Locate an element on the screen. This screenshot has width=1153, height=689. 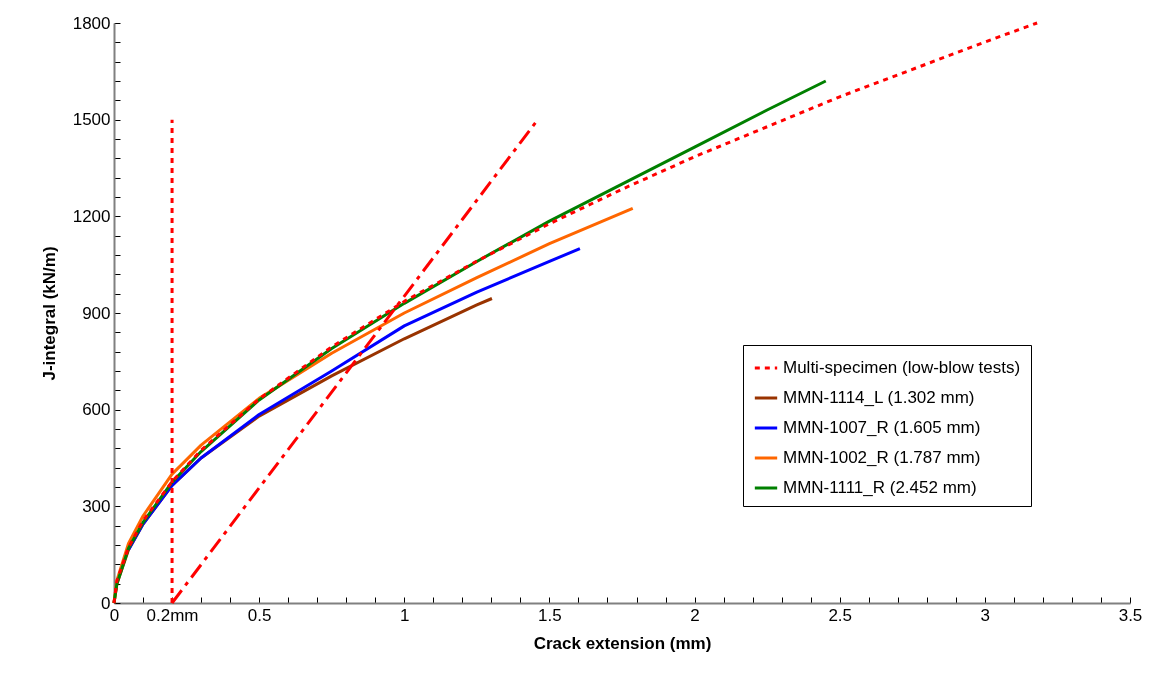
legend-label: MMN-1007_R (1.605 mm) is located at coordinates (882, 427).